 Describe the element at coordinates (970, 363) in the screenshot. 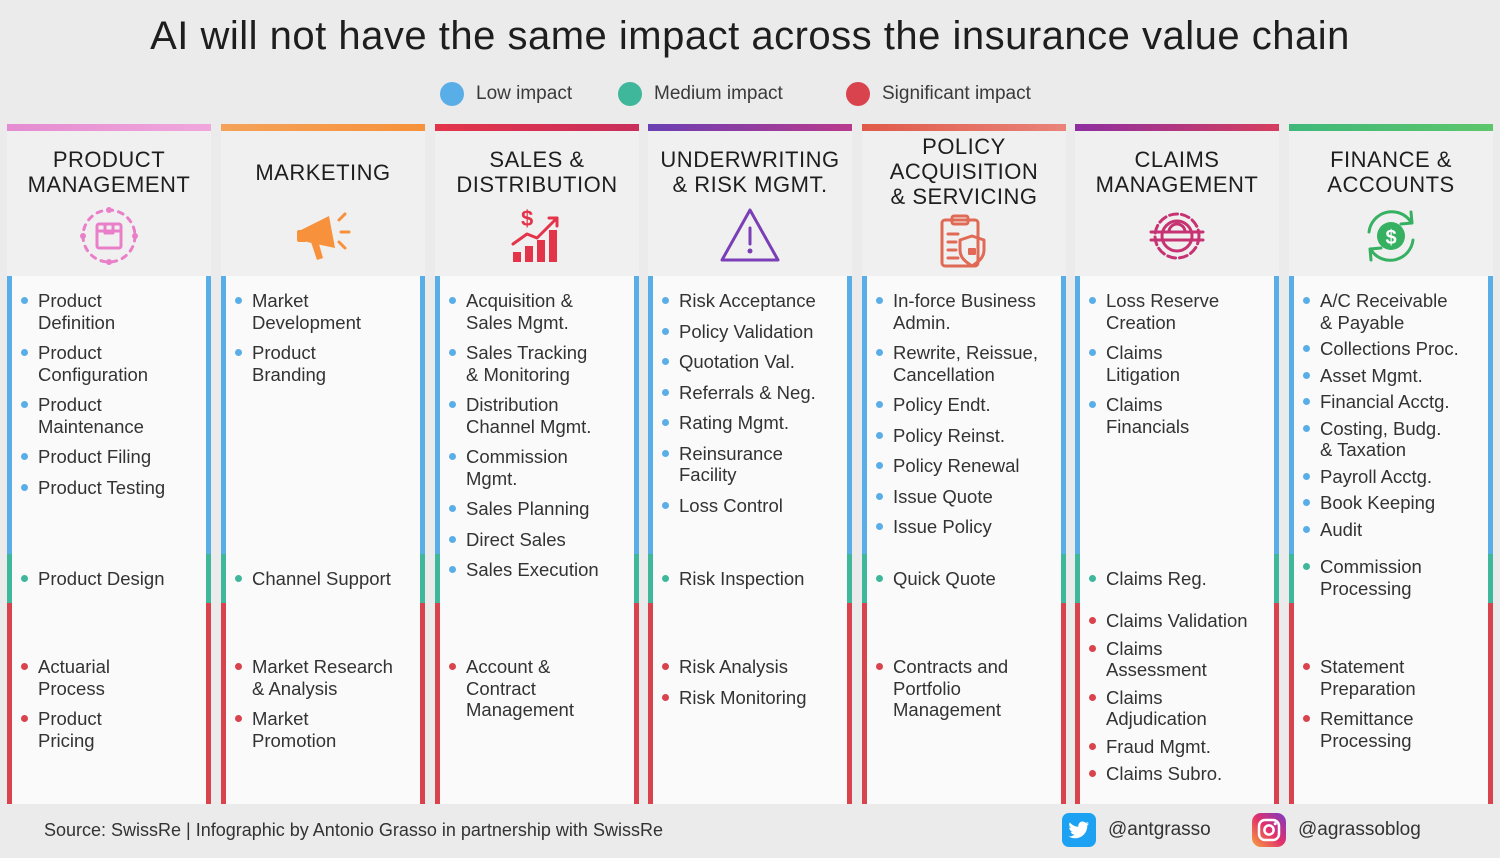

I see `list-item: Rewrite, Reissue, Cancellation` at that location.